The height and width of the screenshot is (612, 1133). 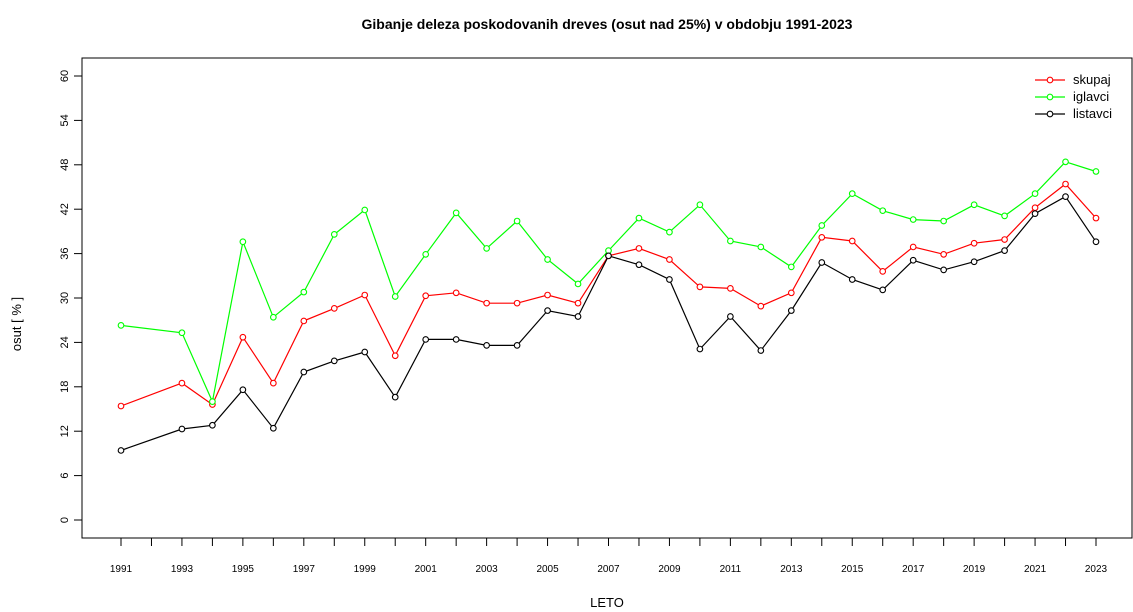 I want to click on y-axis-label: osut [ % ], so click(x=16, y=324).